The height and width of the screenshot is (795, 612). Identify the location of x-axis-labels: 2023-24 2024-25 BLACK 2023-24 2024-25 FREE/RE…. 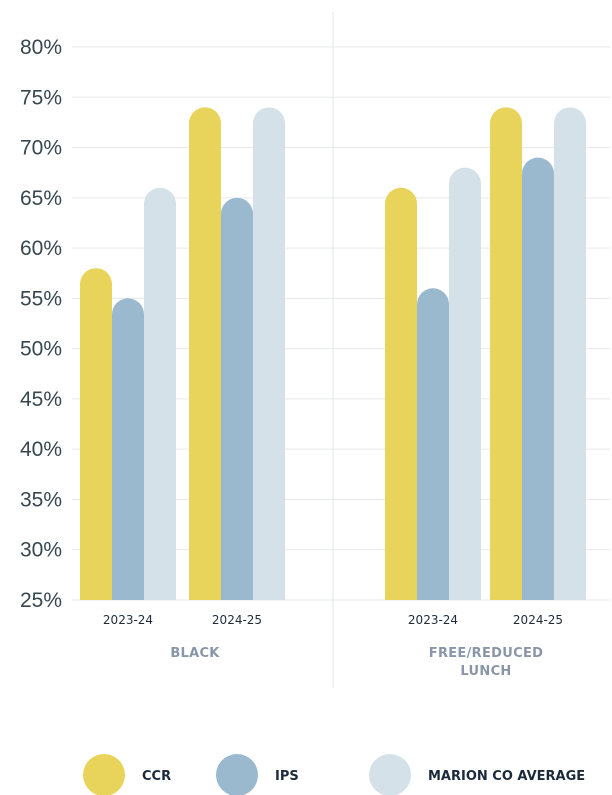
(333, 646).